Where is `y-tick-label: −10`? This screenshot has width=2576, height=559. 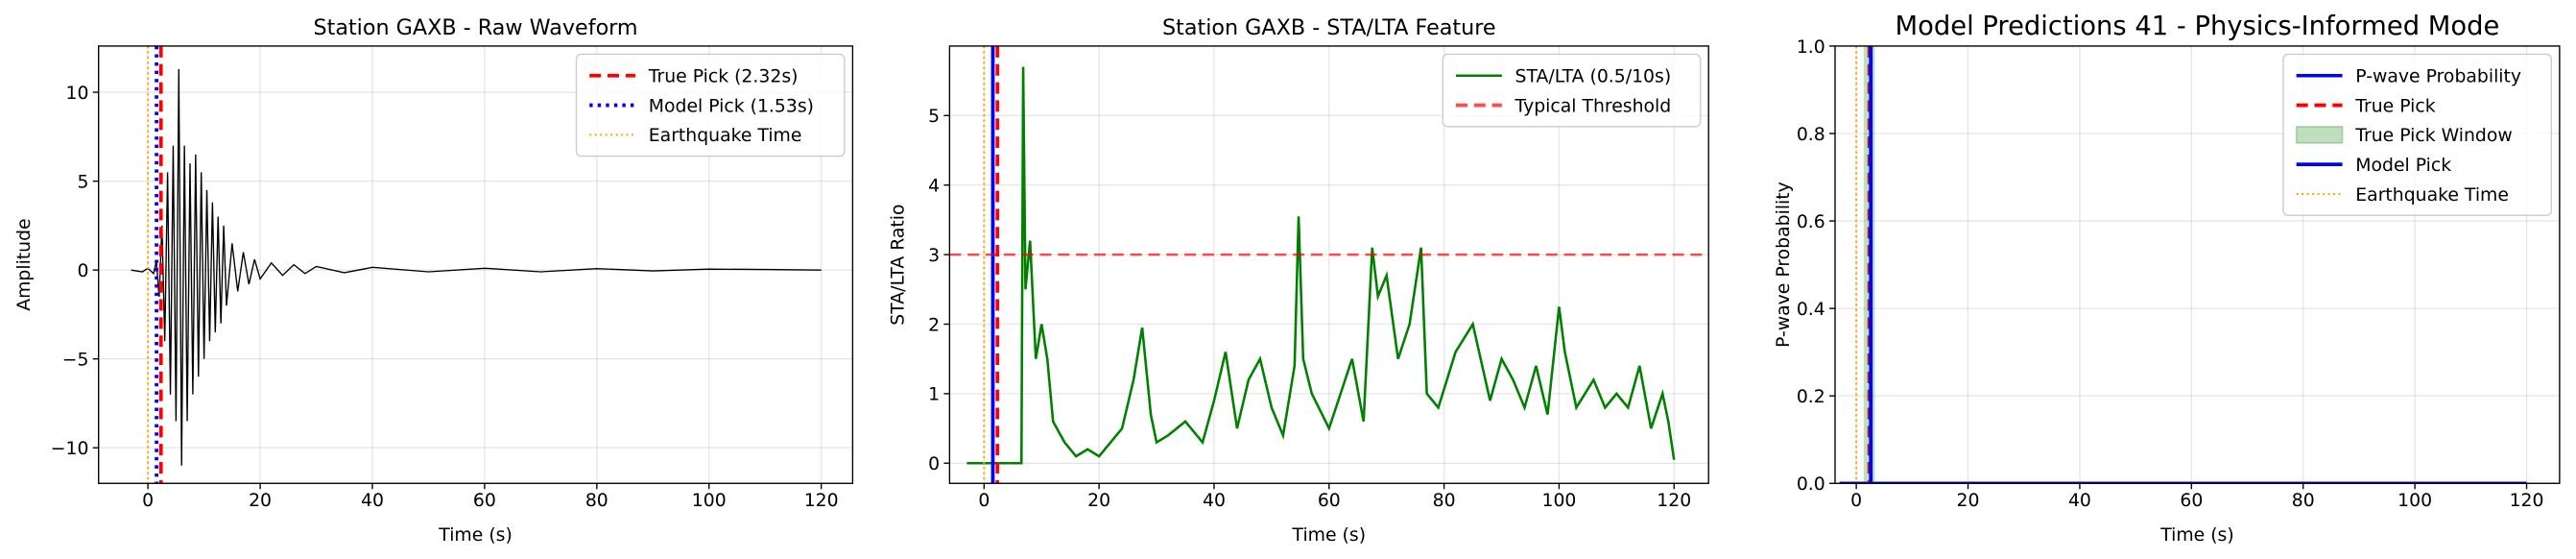 y-tick-label: −10 is located at coordinates (70, 449).